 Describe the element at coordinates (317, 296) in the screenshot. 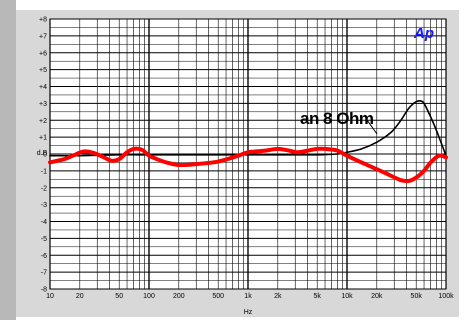

I see `x-tick-label: 5k` at that location.